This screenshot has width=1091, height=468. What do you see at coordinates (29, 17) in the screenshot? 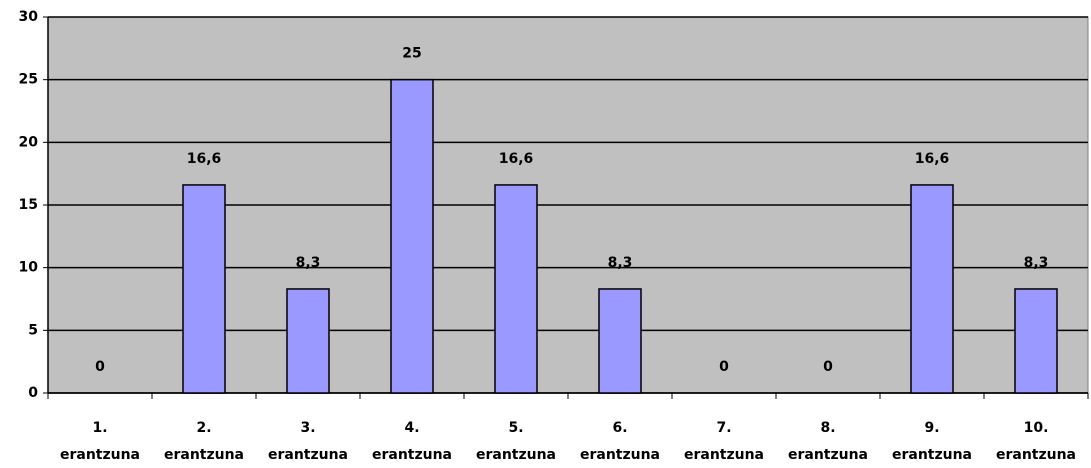
I see `y-tick-label: 30` at bounding box center [29, 17].